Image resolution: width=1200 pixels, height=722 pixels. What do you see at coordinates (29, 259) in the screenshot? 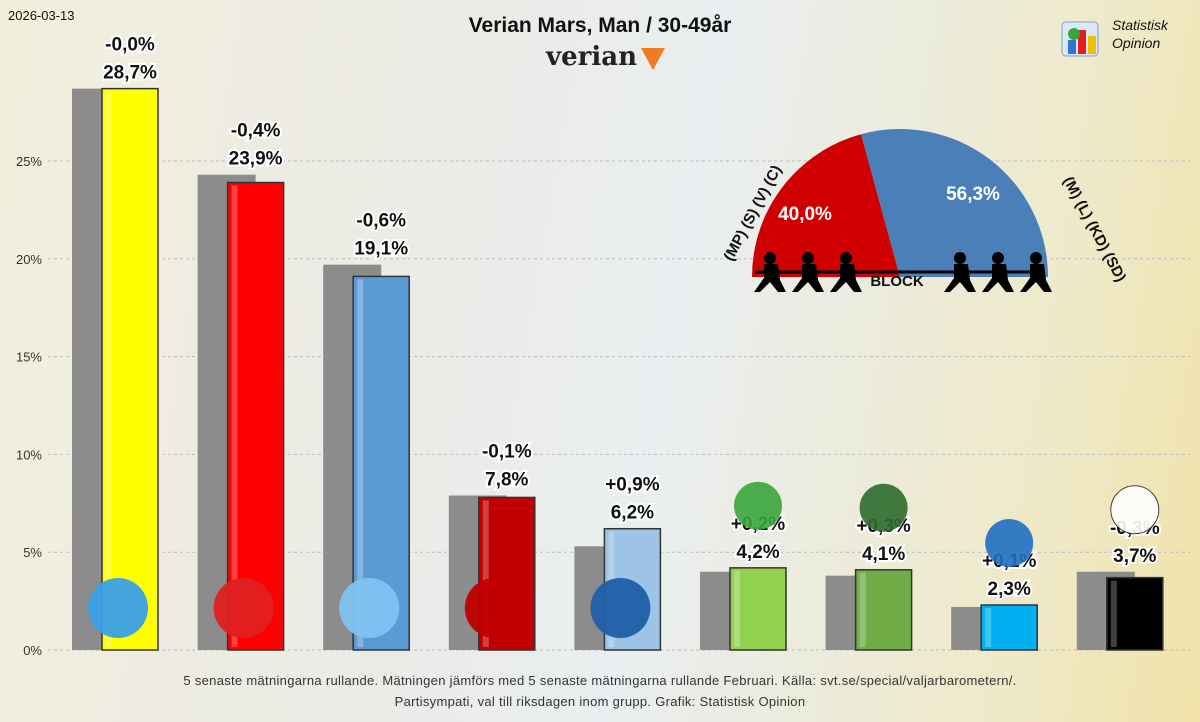
I see `y-tick-label: 20%` at bounding box center [29, 259].